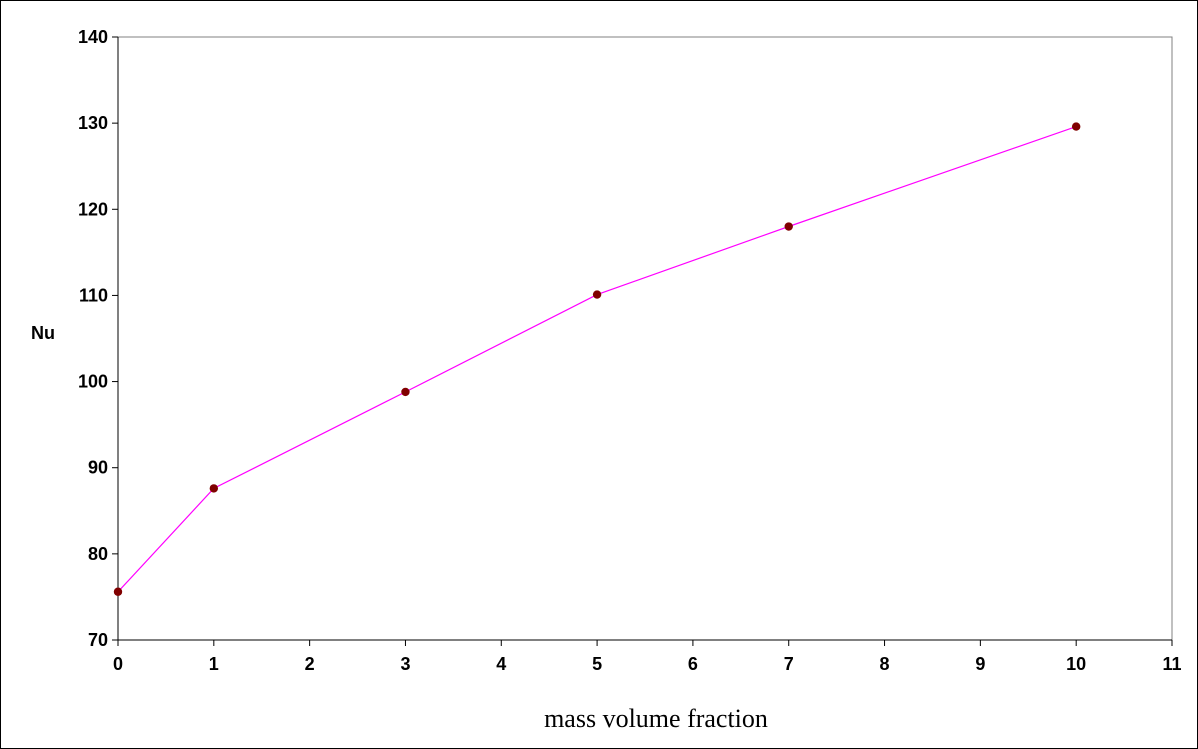 This screenshot has width=1198, height=749. I want to click on x-tick-label: 11, so click(1171, 664).